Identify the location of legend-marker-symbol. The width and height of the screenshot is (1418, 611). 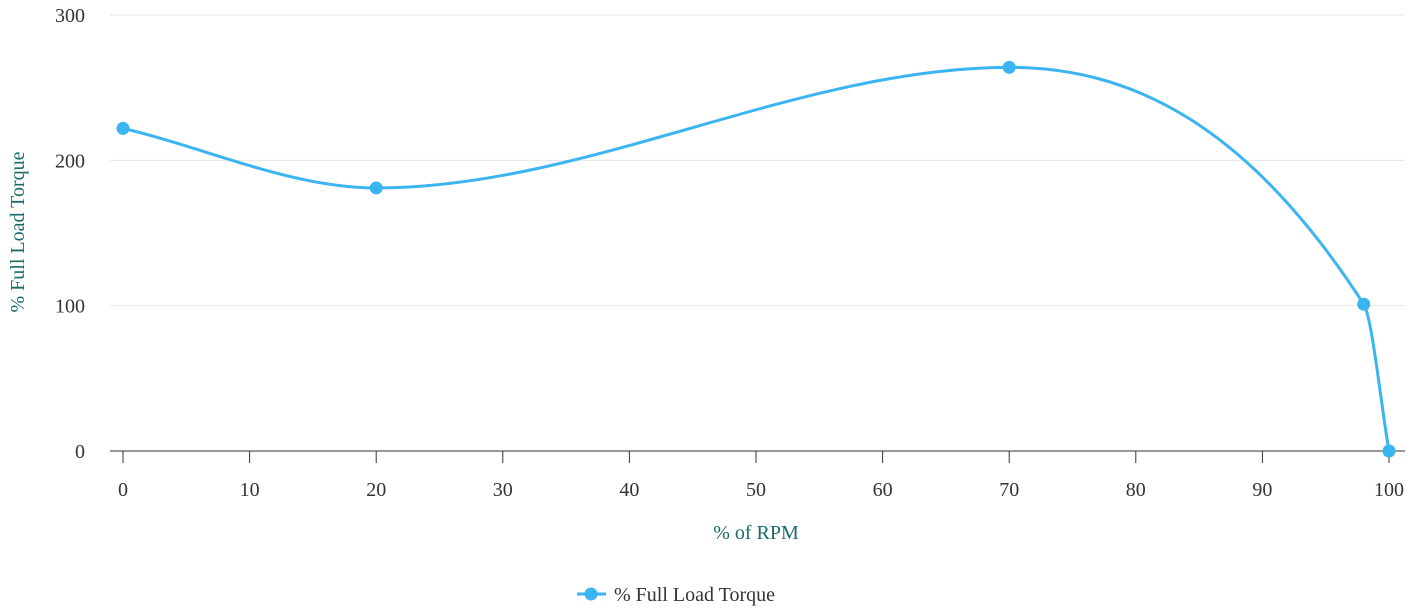
(591, 594).